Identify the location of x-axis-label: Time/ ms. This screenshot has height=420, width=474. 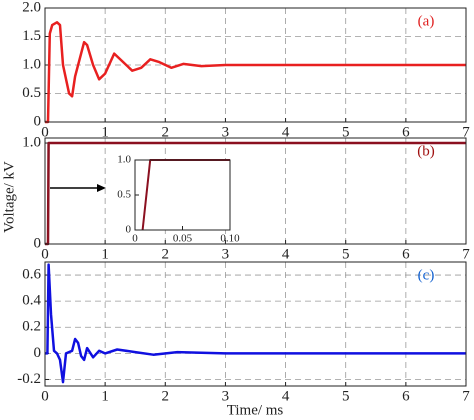
(255, 410).